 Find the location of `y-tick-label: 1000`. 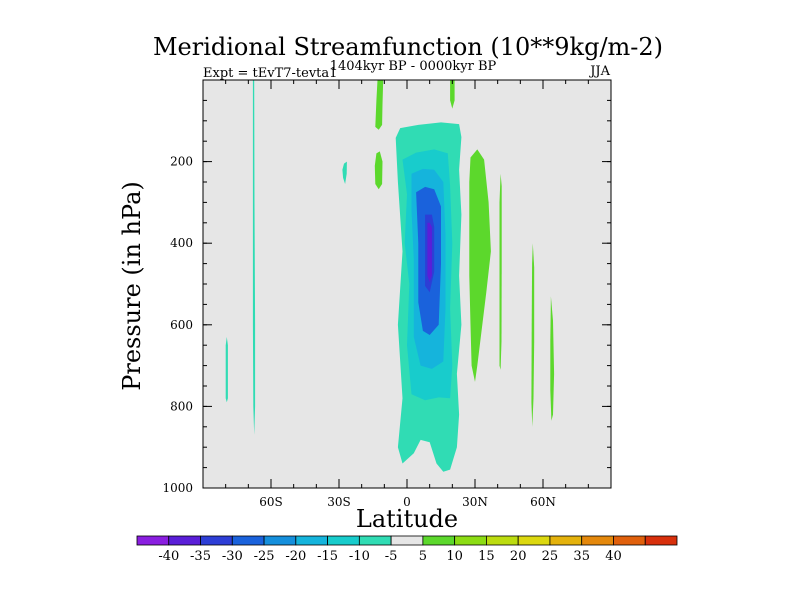

y-tick-label: 1000 is located at coordinates (177, 488).